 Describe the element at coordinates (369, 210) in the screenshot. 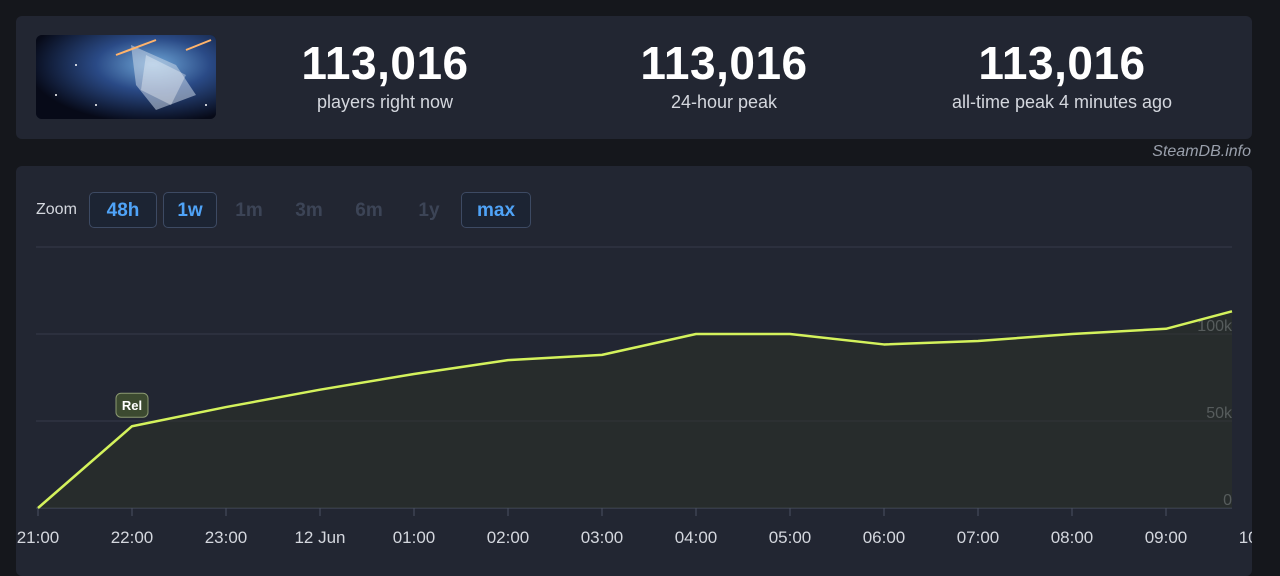

I see `zoom-button-6m: 6m` at that location.